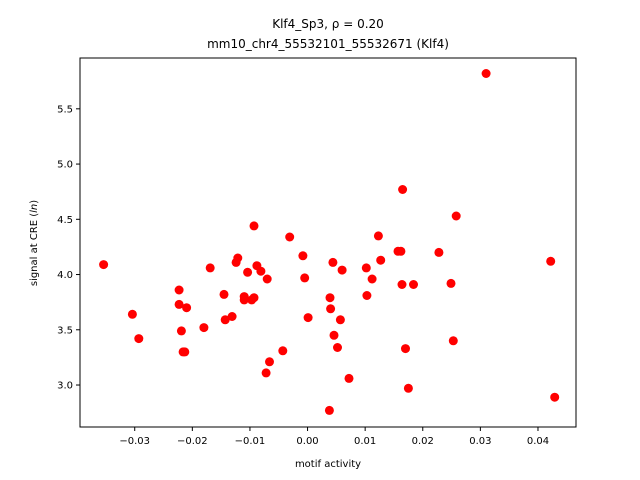 This screenshot has width=640, height=480. What do you see at coordinates (65, 109) in the screenshot?
I see `y-tick-label: 5.5` at bounding box center [65, 109].